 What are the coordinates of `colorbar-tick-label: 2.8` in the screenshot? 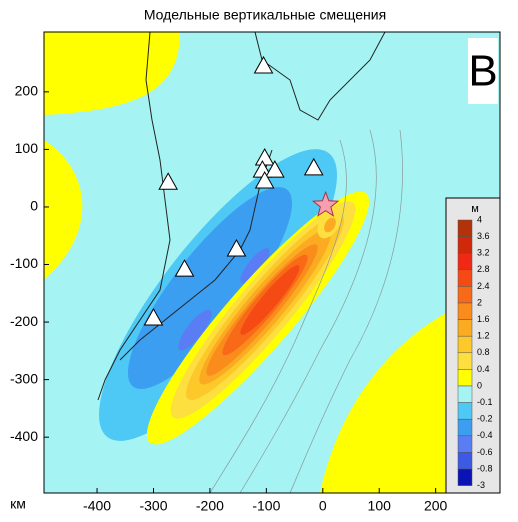 It's located at (483, 269).